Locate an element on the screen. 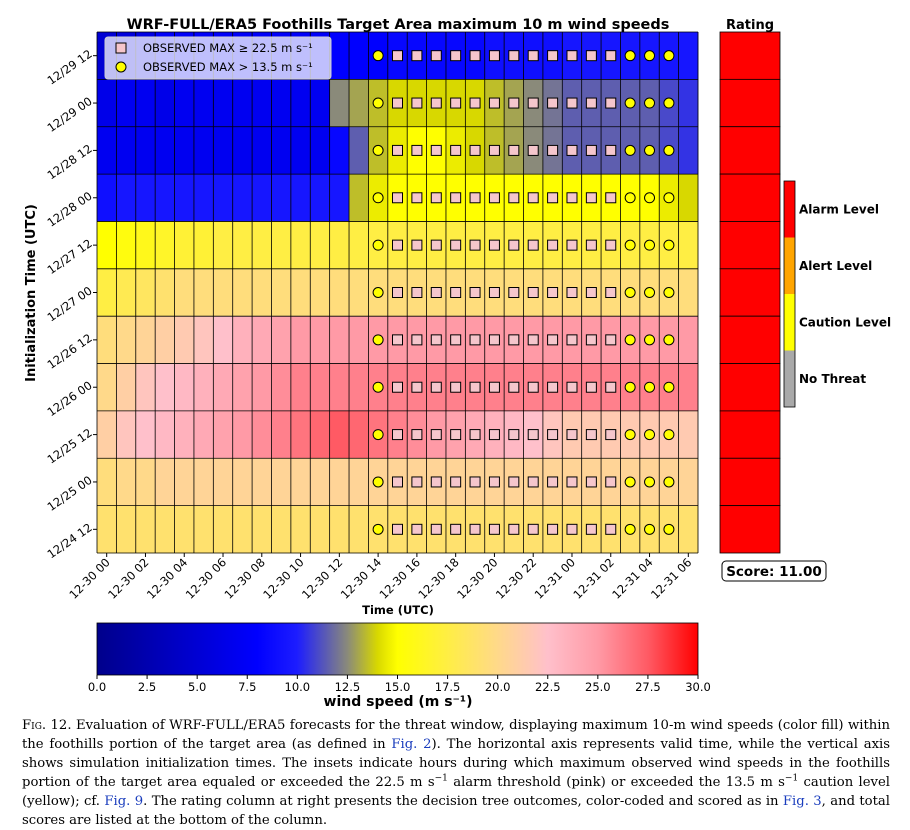 This screenshot has width=910, height=830. x-axis-label: Time (UTC) is located at coordinates (398, 610).